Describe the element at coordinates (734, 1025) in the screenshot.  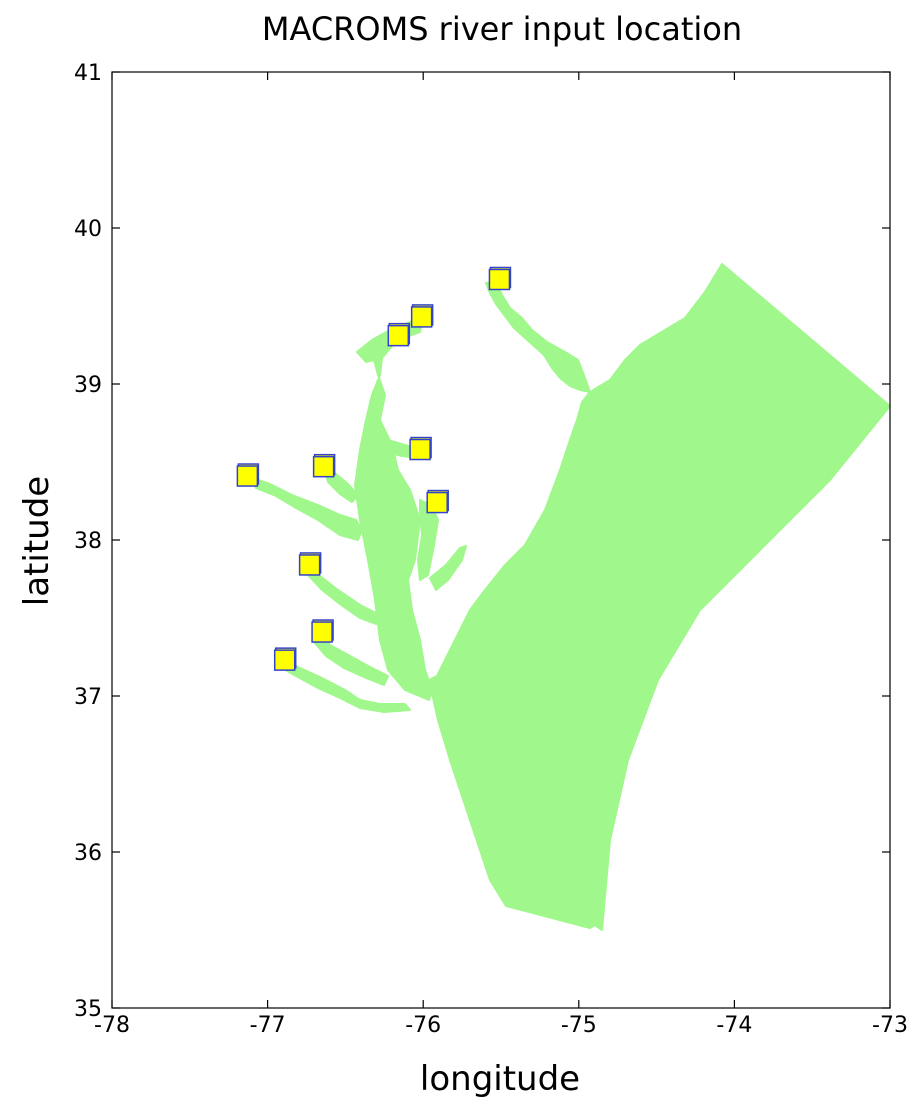
I see `x-tick-label: -74` at that location.